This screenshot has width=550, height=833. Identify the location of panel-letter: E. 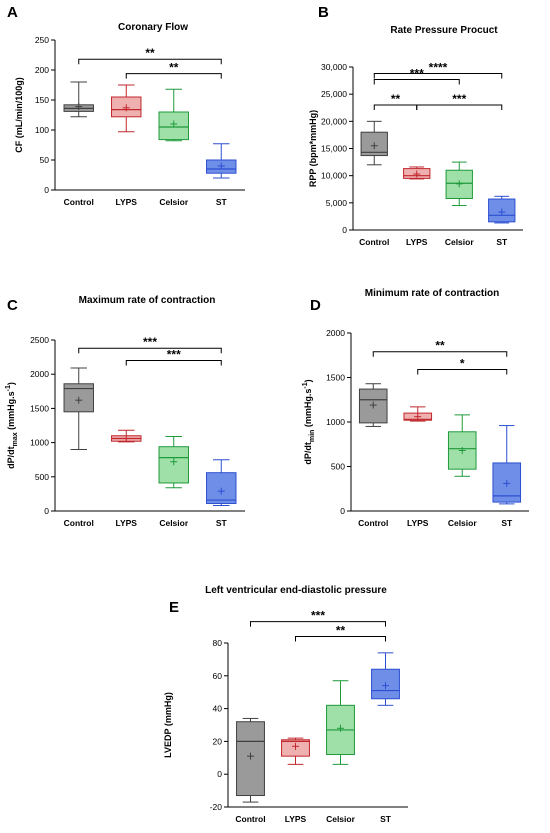
(174, 607).